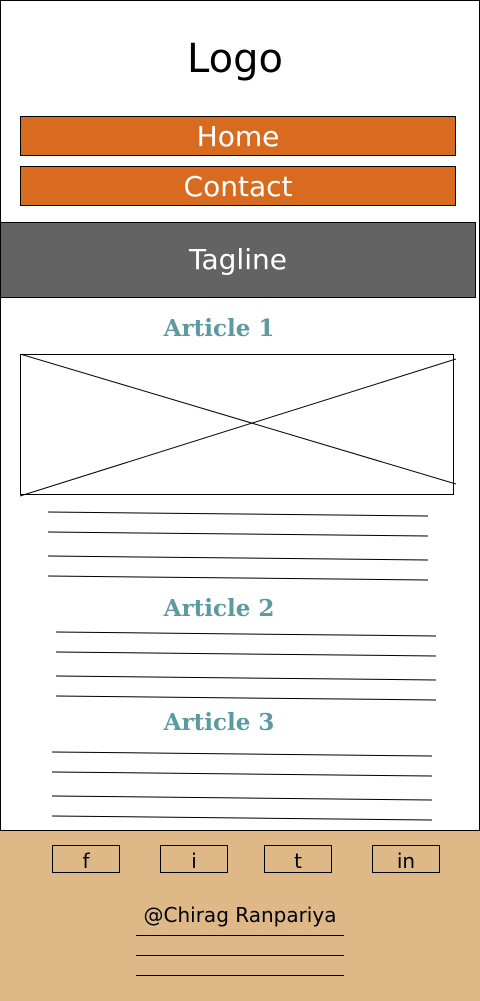  What do you see at coordinates (219, 328) in the screenshot?
I see `article-1-title: Article 1` at bounding box center [219, 328].